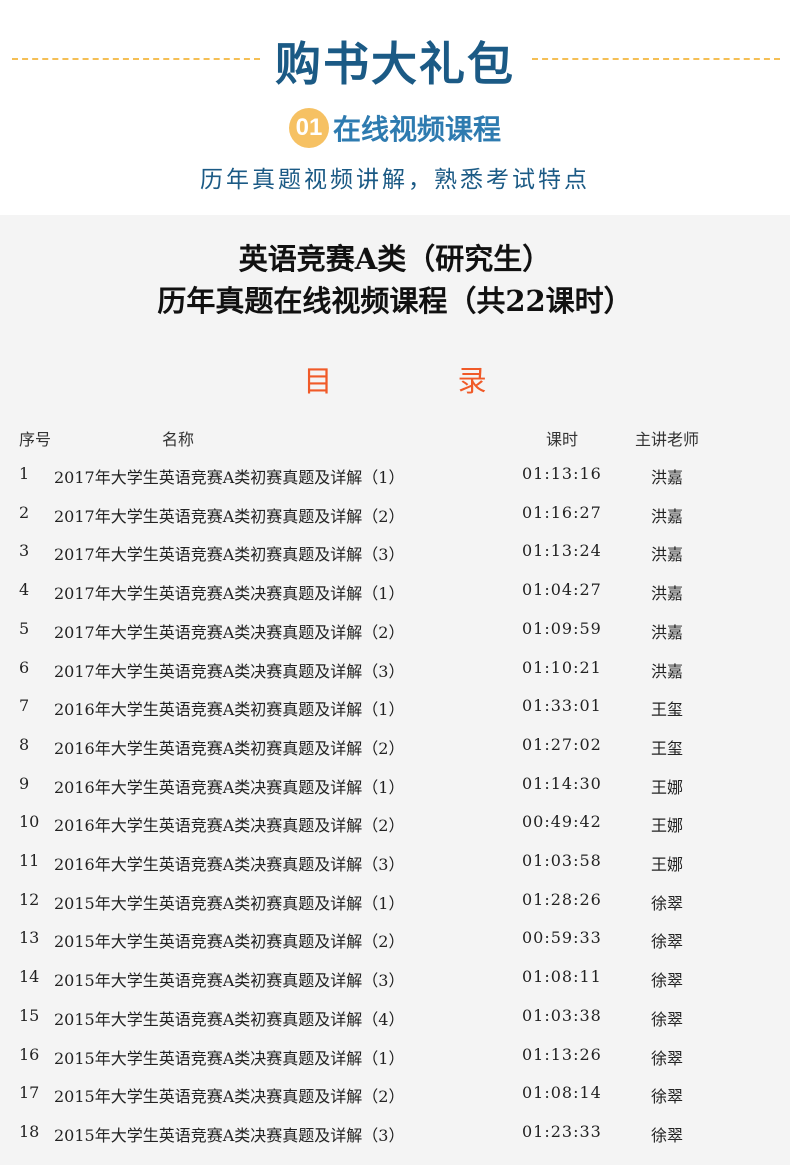  I want to click on table-row: 12 2015年大学生英语竞赛A类初赛真题及详解（1） 01:28:26 徐翠, so click(395, 902).